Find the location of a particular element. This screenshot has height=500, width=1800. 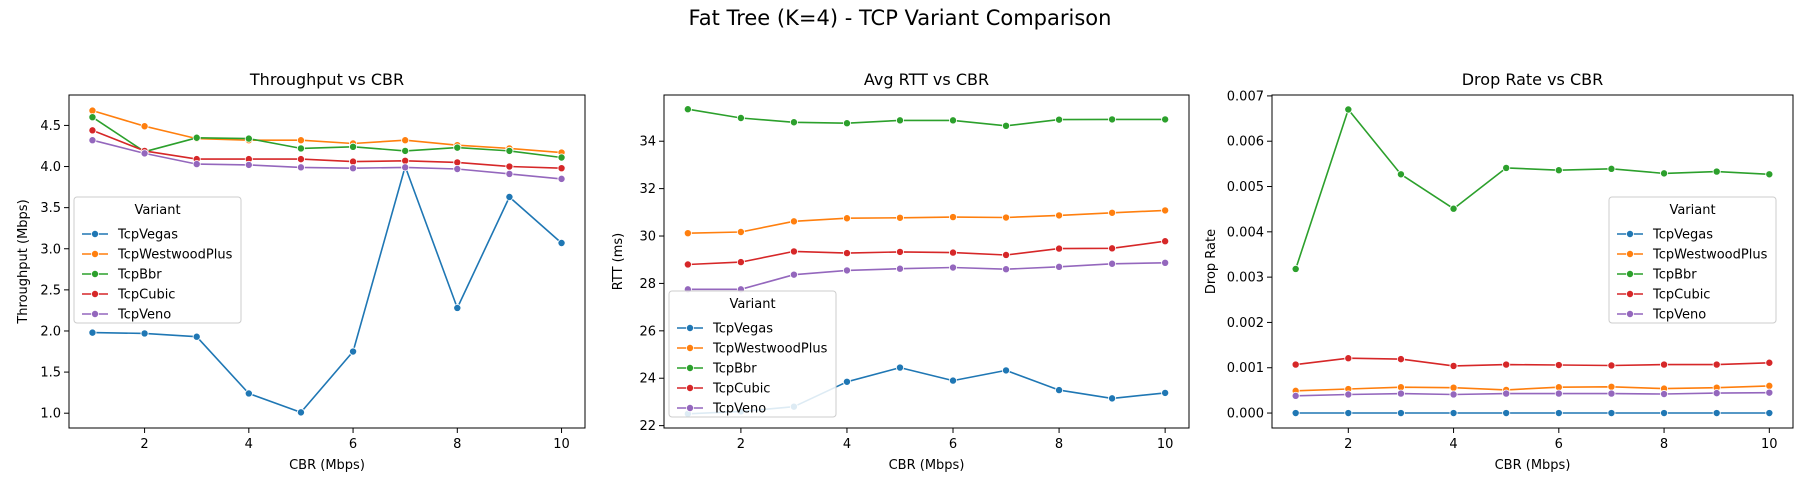

legend-item-tcpvegas: TcpVegas is located at coordinates (725, 329).